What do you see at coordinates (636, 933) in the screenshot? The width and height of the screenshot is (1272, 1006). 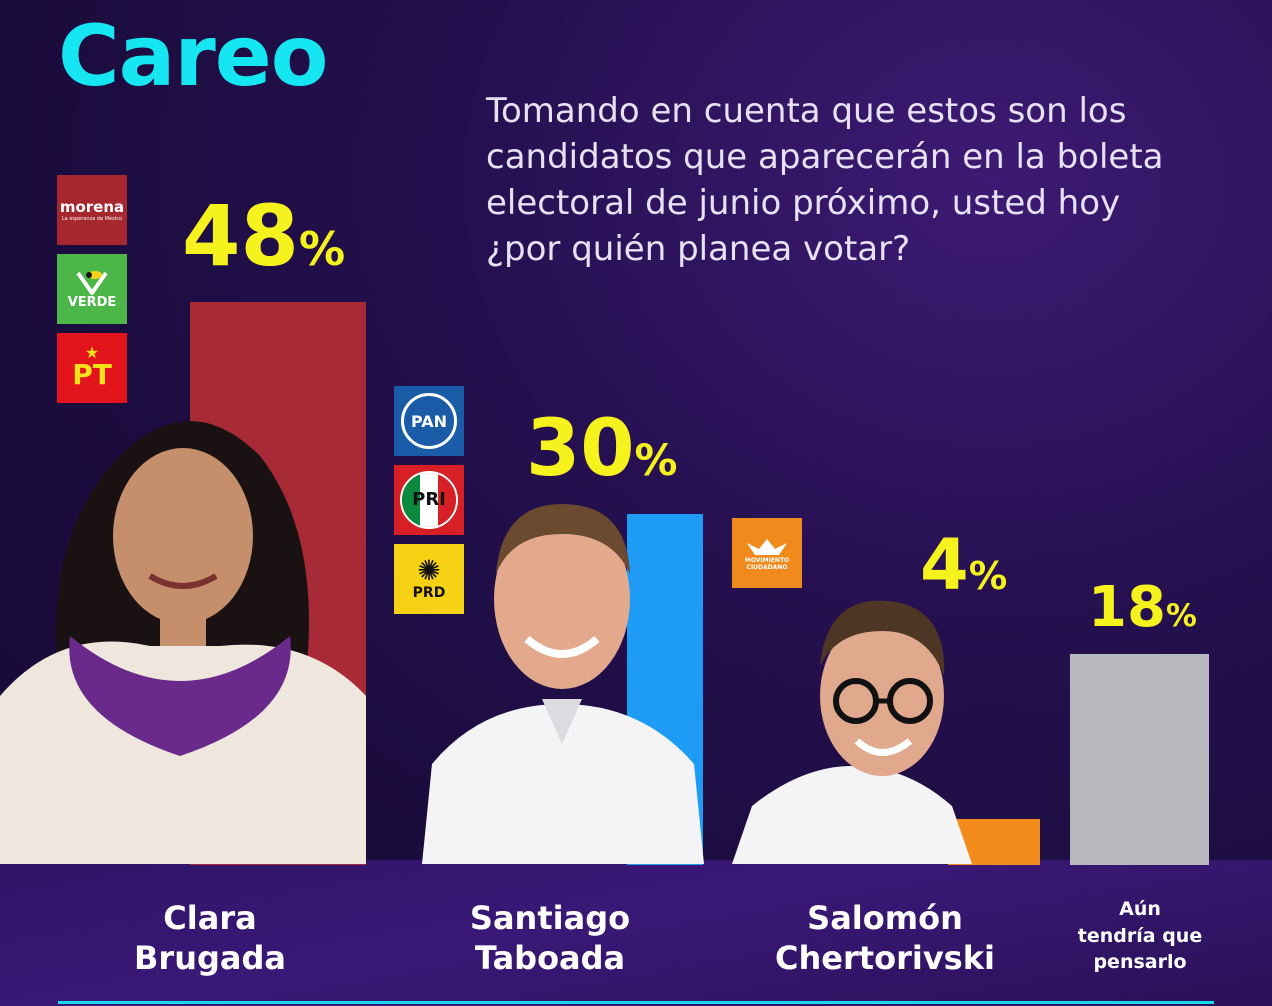 I see `bottom-band` at bounding box center [636, 933].